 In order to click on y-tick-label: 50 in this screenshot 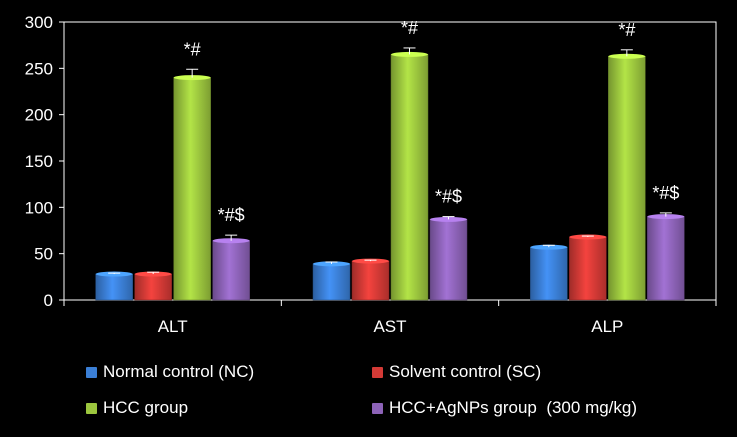, I will do `click(43, 254)`.